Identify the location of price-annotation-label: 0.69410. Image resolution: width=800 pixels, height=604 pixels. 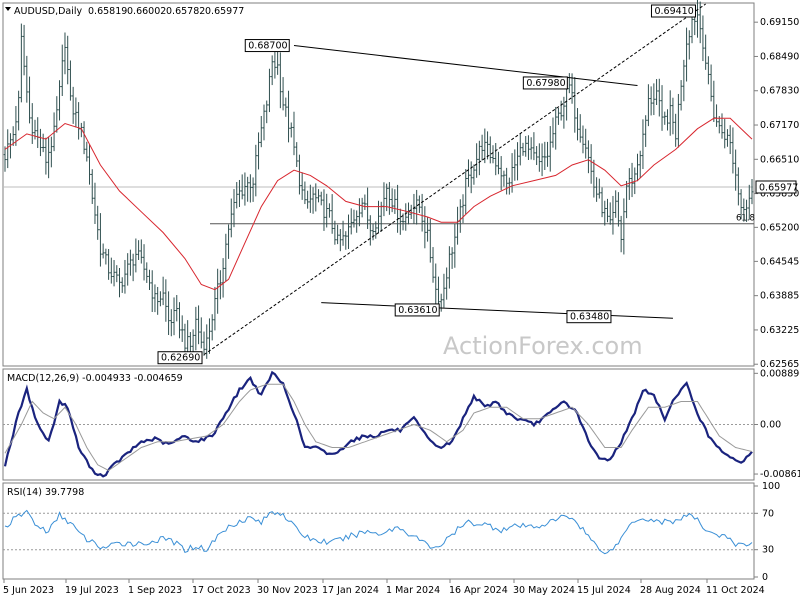
(673, 11).